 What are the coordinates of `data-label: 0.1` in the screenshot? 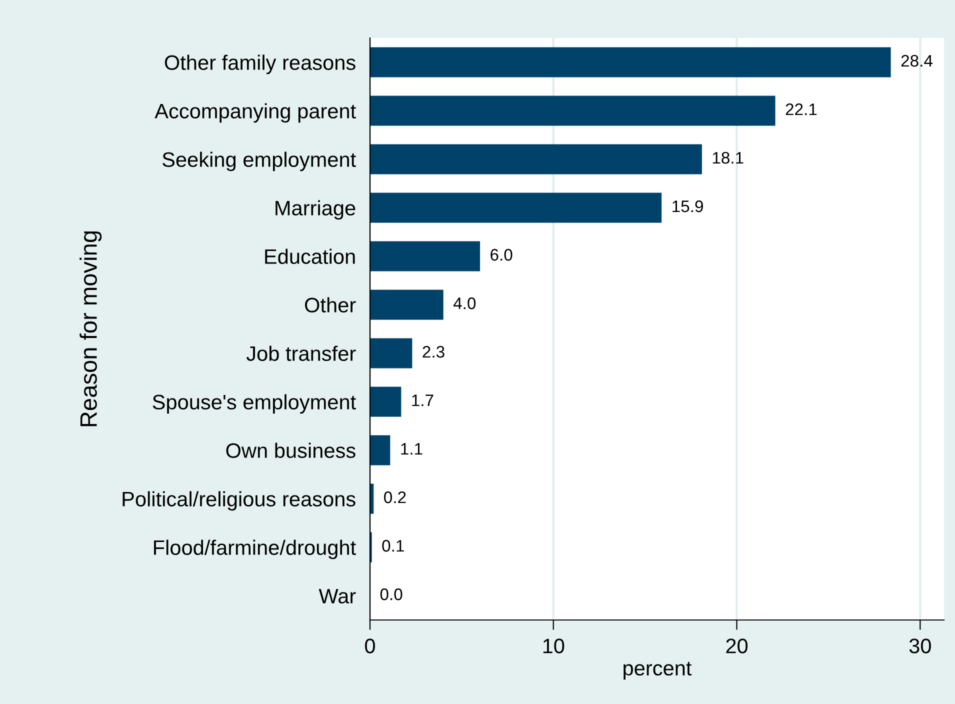 It's located at (393, 546).